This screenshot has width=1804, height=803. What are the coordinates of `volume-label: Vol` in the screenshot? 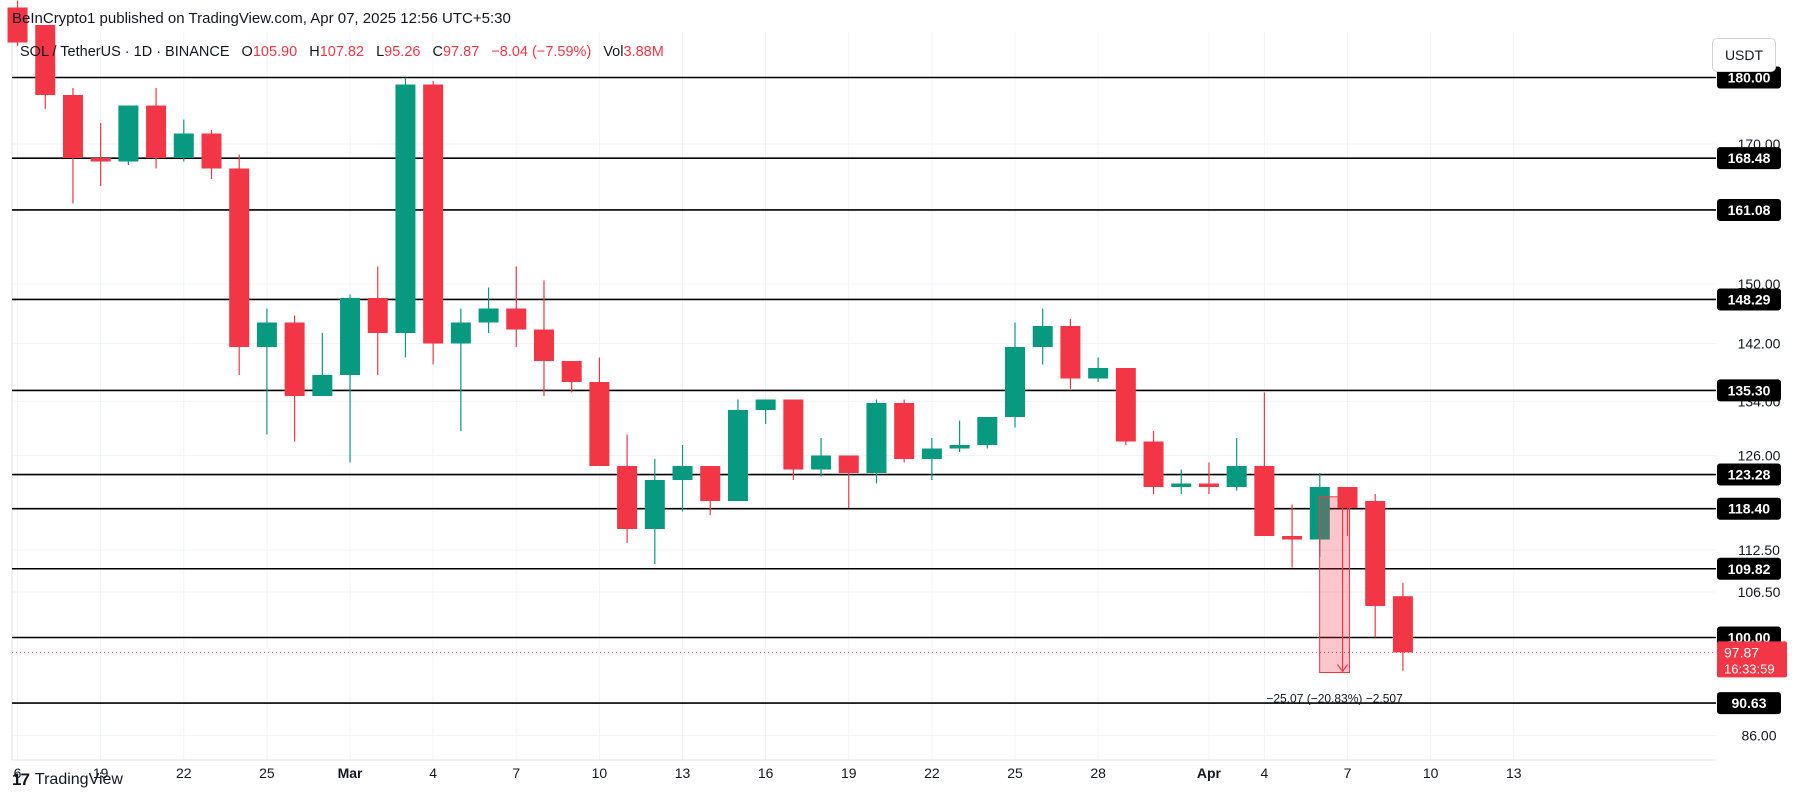 It's located at (613, 52).